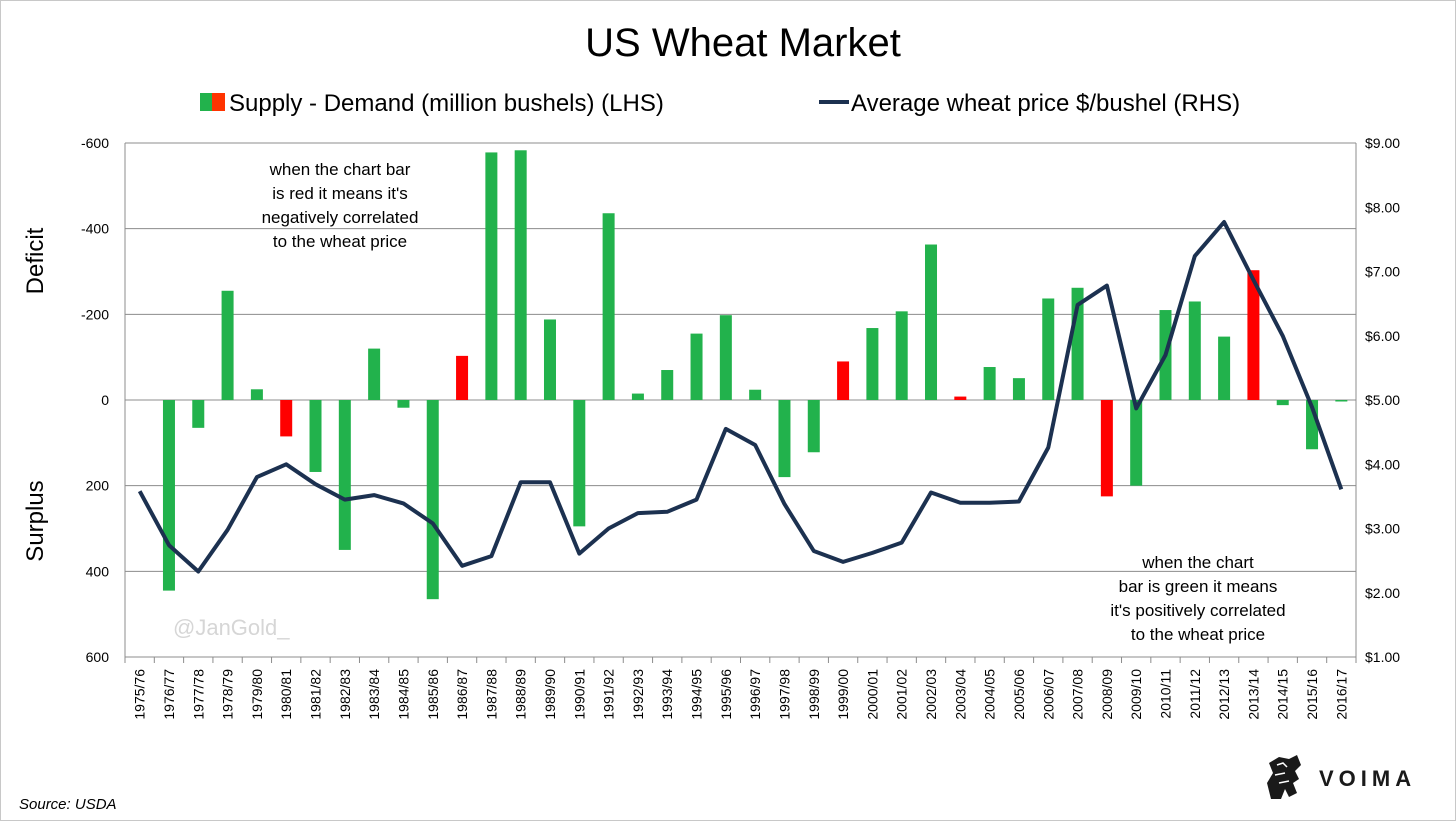 Image resolution: width=1456 pixels, height=822 pixels. Describe the element at coordinates (638, 694) in the screenshot. I see `category-label: 1992/93` at that location.